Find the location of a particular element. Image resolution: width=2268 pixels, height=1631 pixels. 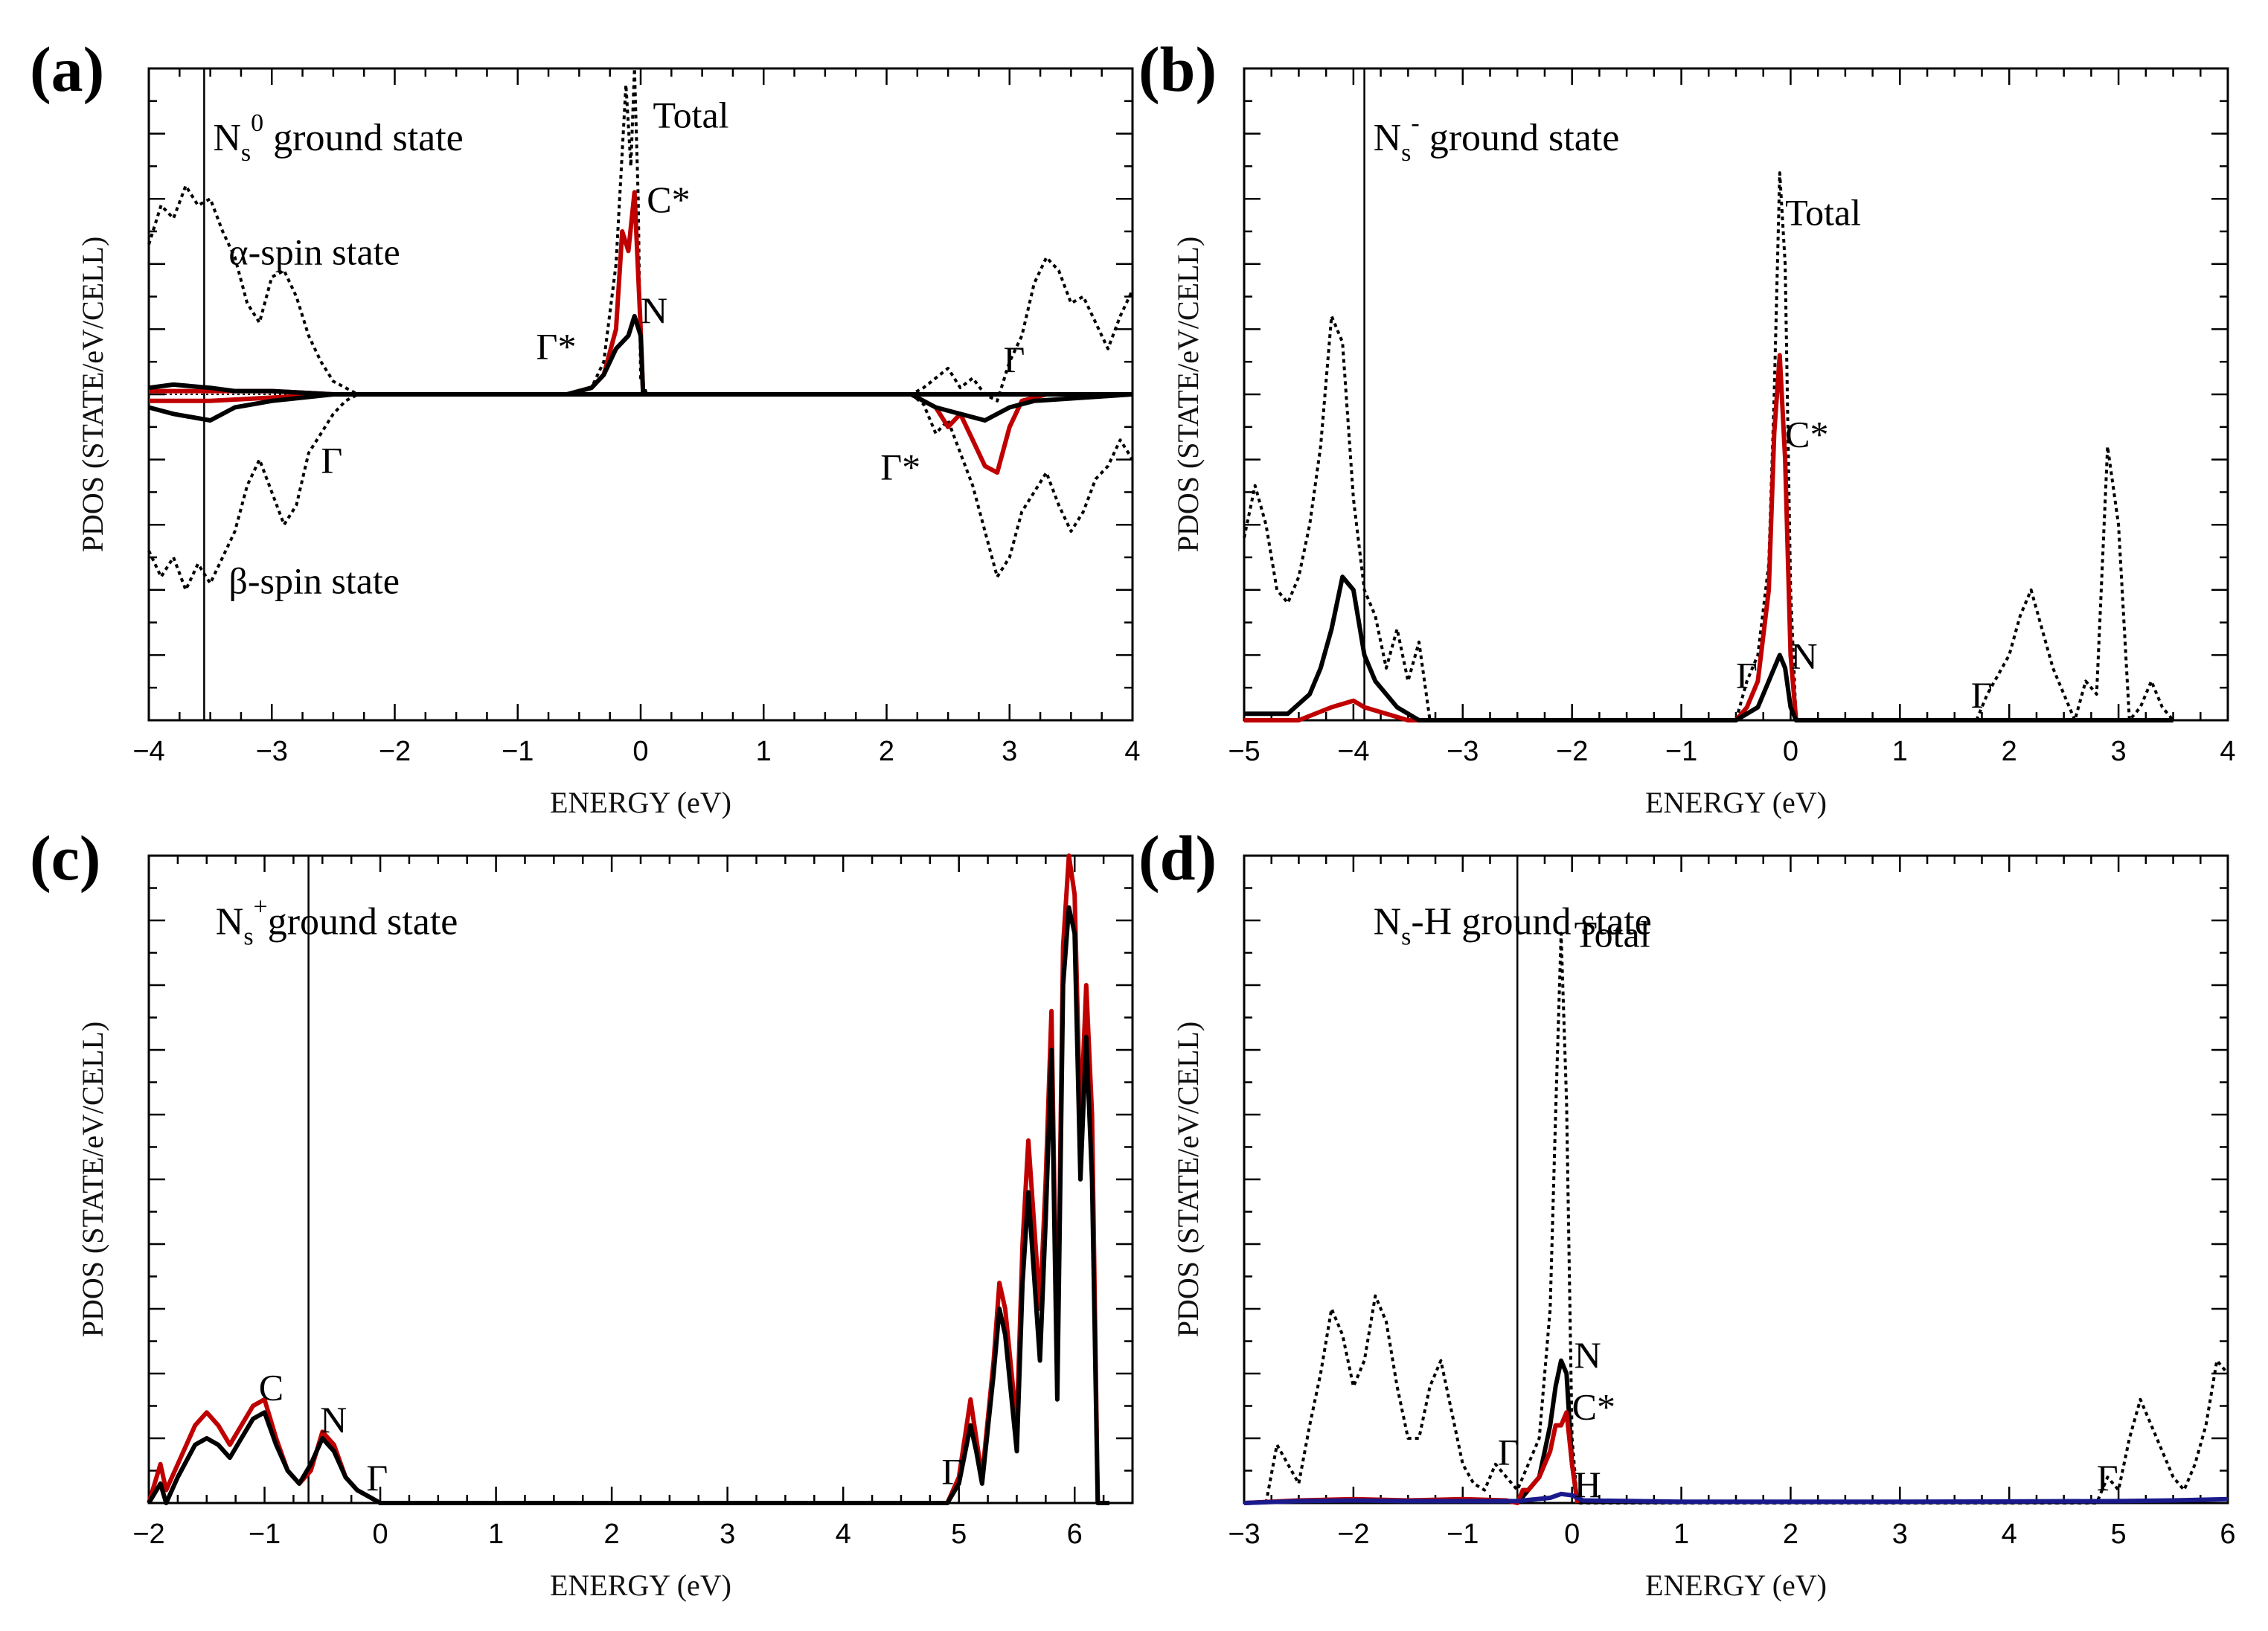

annotation-label: β-spin state is located at coordinates (314, 581).